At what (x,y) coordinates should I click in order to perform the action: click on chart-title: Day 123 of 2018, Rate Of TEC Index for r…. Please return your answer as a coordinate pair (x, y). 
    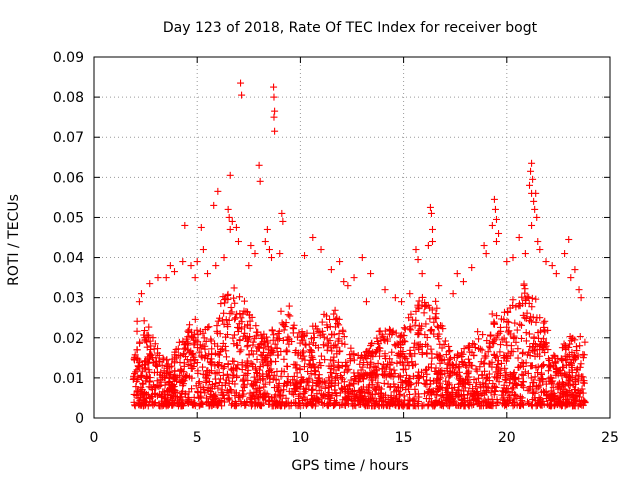
    Looking at the image, I should click on (350, 28).